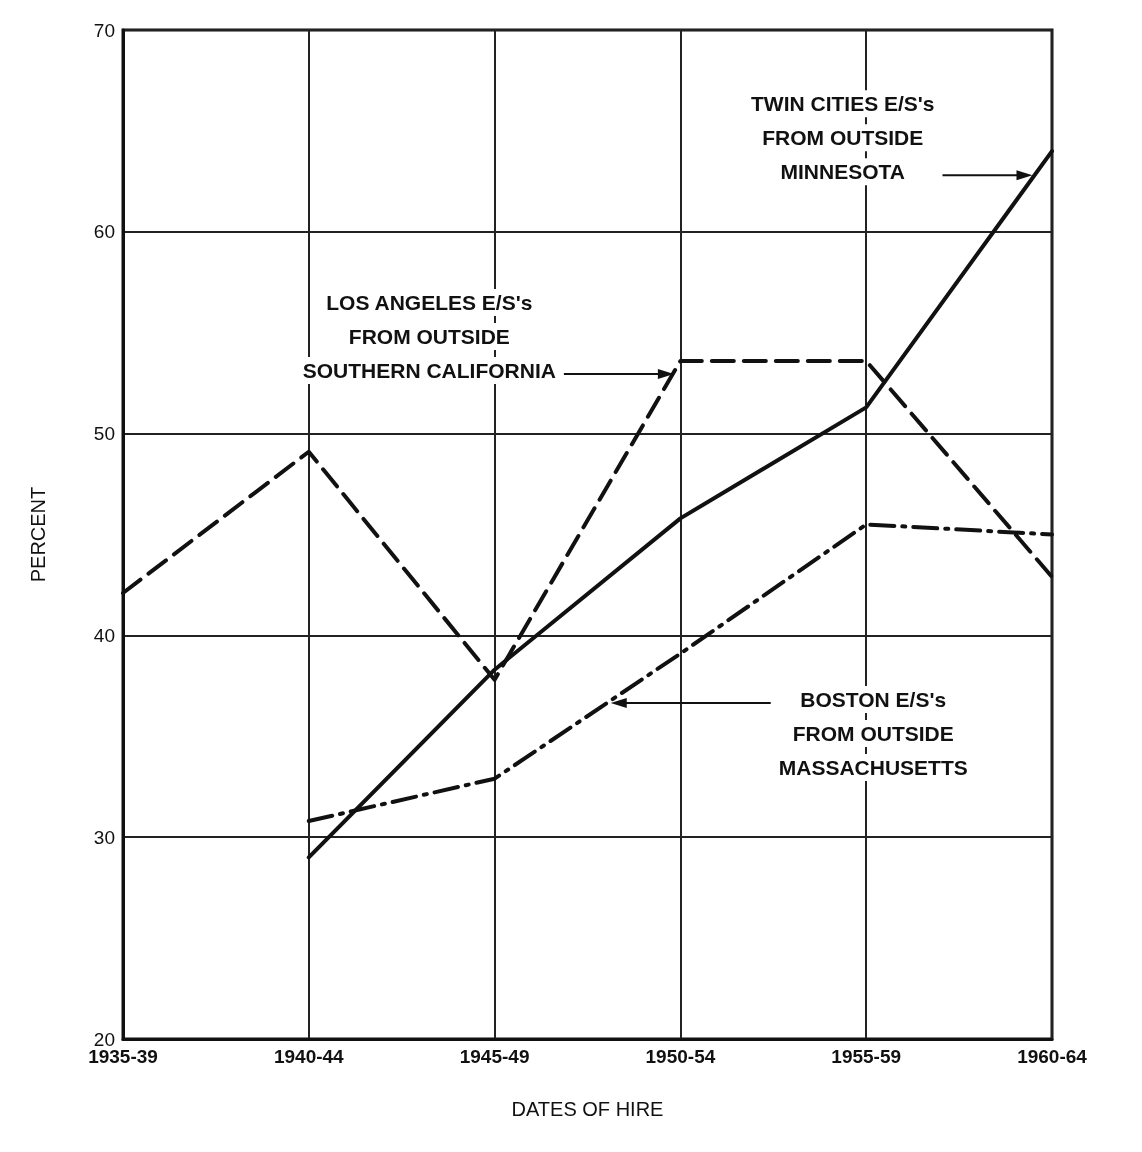 This screenshot has height=1152, width=1142. I want to click on y-axis-title: PERCENT, so click(38, 534).